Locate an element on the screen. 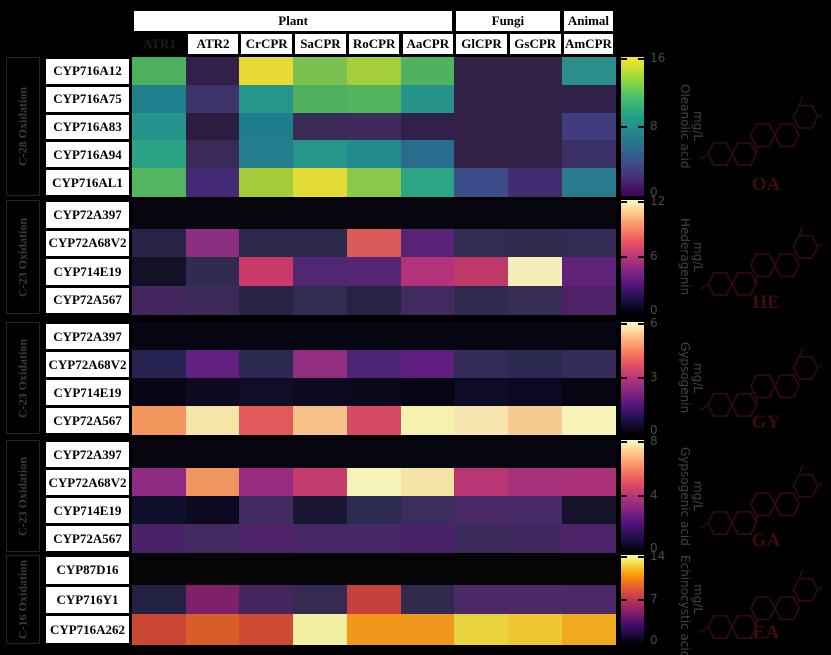 The image size is (831, 655). colorbar-tick-label: 8 is located at coordinates (654, 441).